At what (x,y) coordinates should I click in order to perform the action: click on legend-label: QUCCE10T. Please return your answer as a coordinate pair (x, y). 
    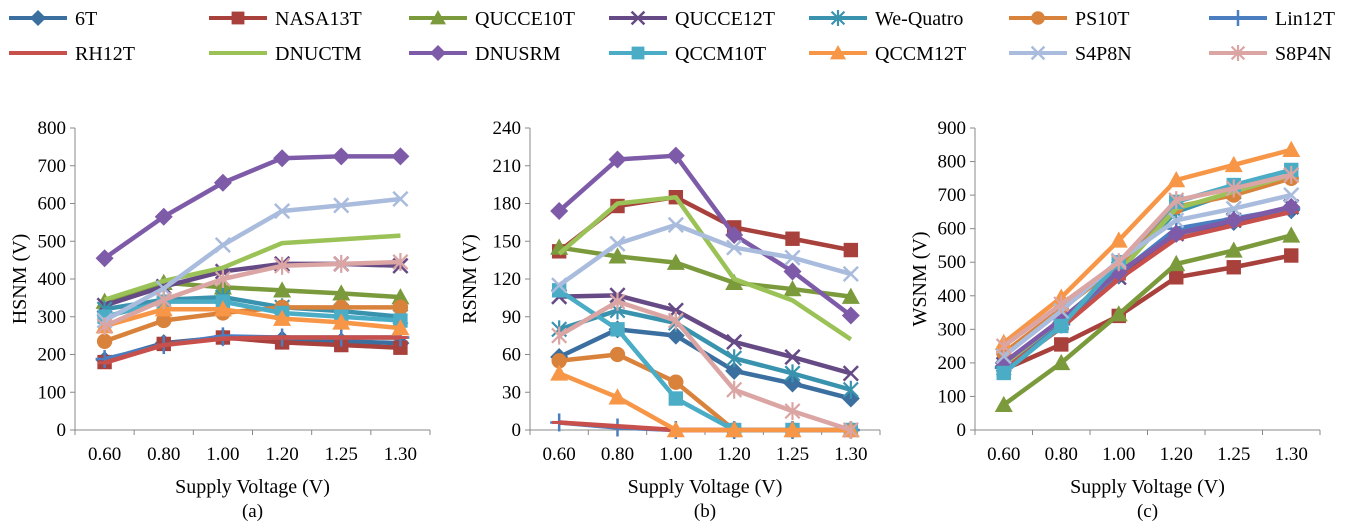
    Looking at the image, I should click on (525, 19).